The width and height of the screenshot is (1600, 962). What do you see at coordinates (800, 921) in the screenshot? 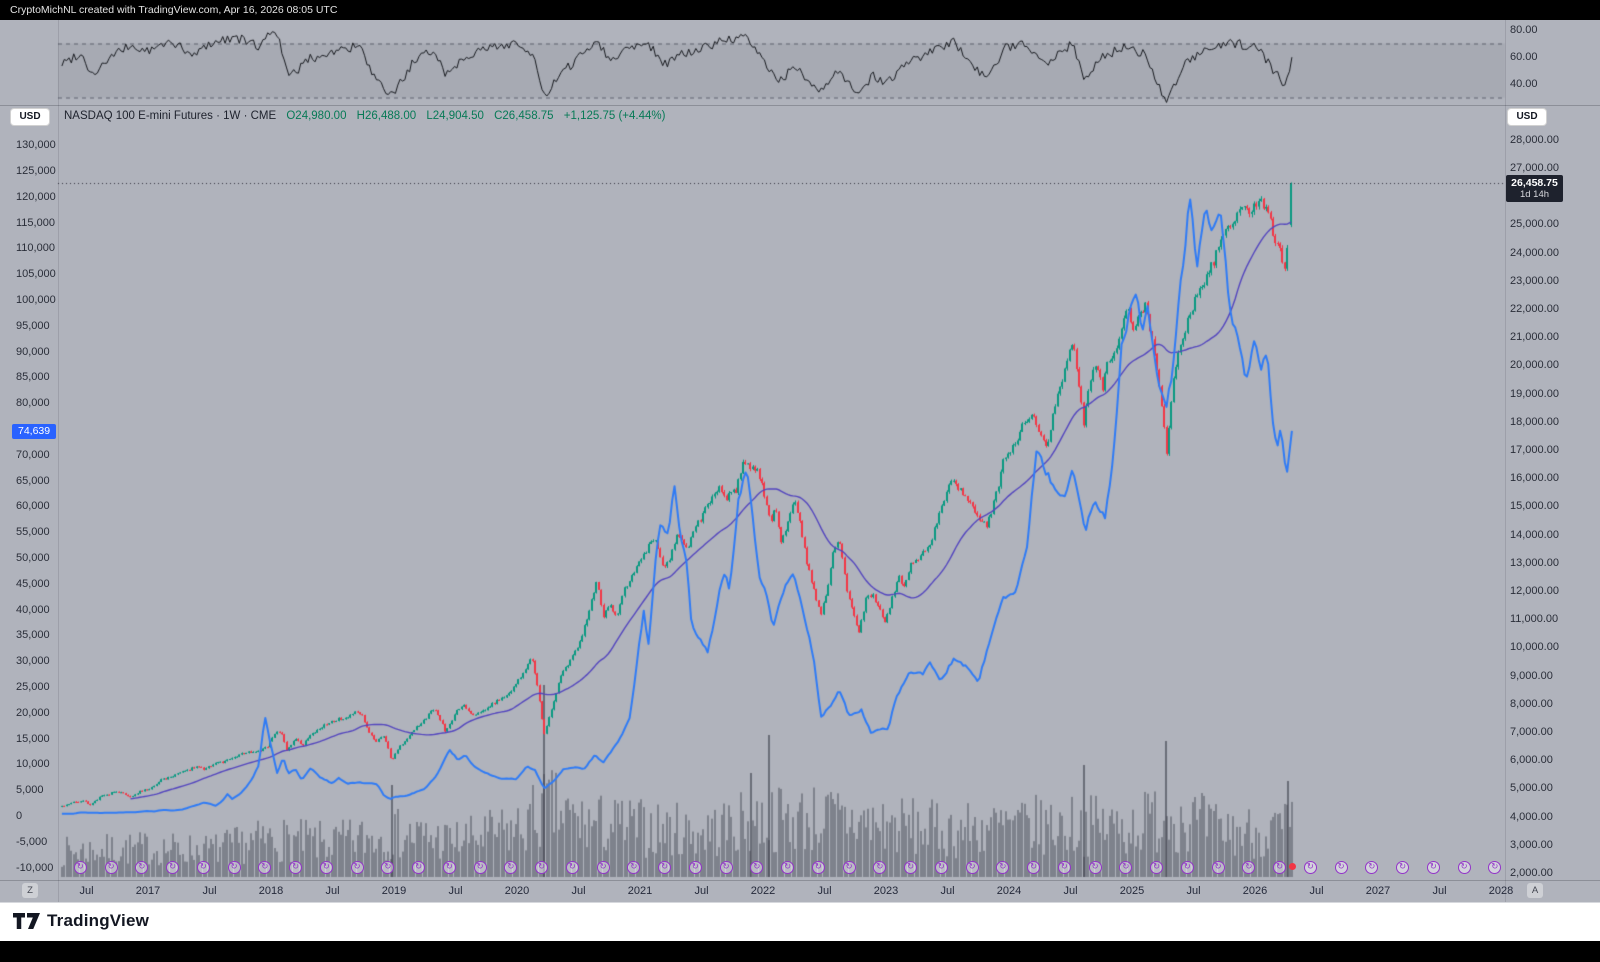
I see `footer-bar: TradingView` at bounding box center [800, 921].